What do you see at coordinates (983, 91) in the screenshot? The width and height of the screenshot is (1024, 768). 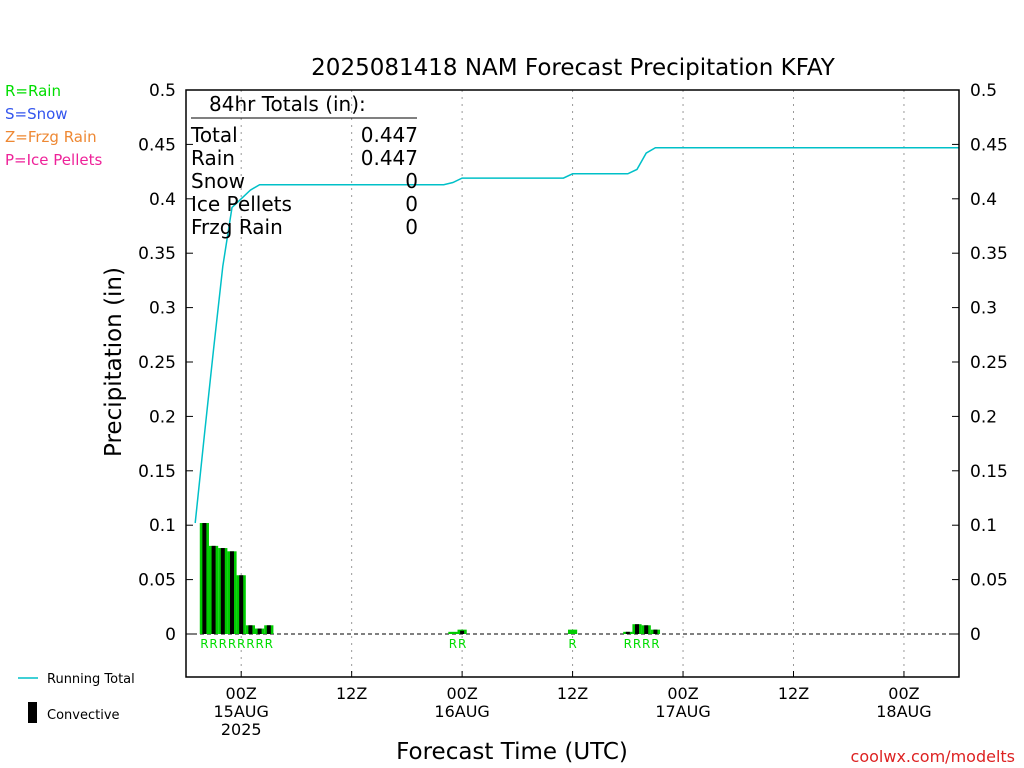 I see `y-tick-label-right: 0.5` at bounding box center [983, 91].